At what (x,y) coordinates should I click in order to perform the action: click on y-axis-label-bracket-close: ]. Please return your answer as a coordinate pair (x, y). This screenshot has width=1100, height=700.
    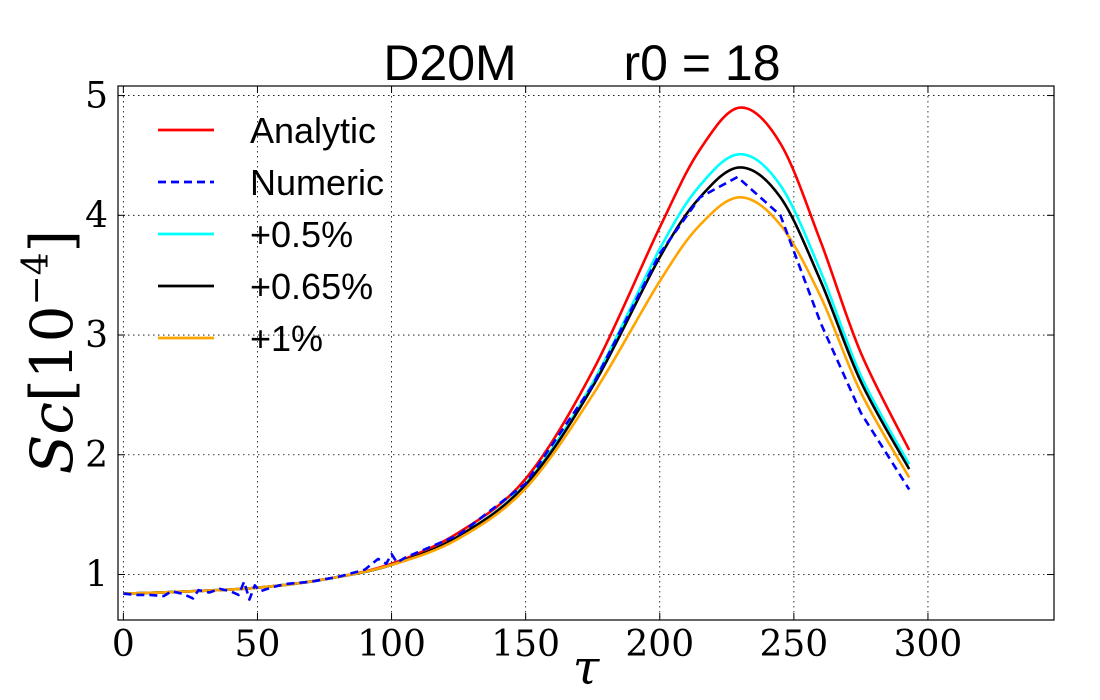
    Looking at the image, I should click on (52, 241).